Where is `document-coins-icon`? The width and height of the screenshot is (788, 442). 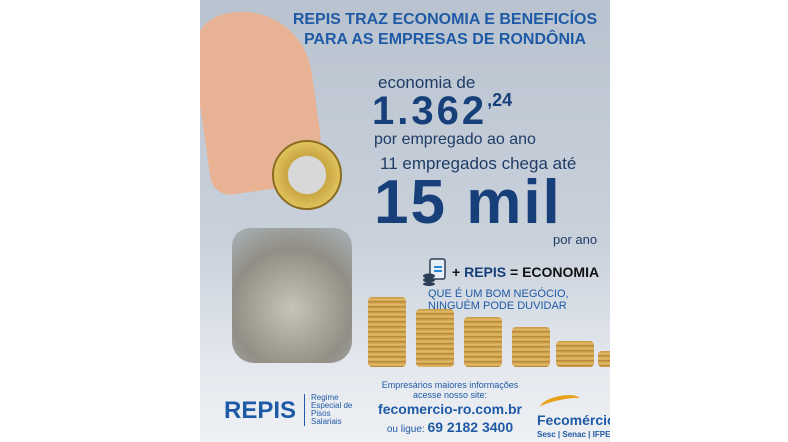 document-coins-icon is located at coordinates (434, 272).